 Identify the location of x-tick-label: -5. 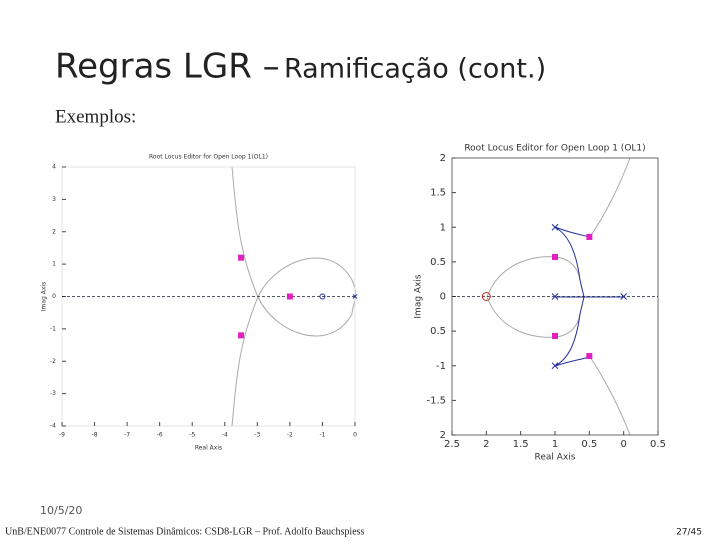
(192, 435).